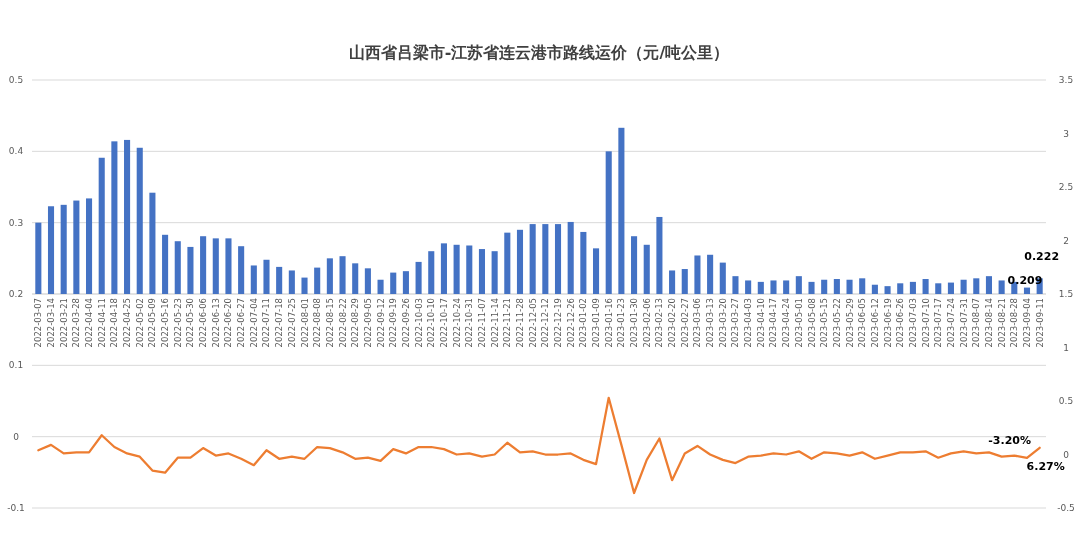 The image size is (1080, 536). I want to click on y2-tick-label: 1.5, so click(1066, 294).